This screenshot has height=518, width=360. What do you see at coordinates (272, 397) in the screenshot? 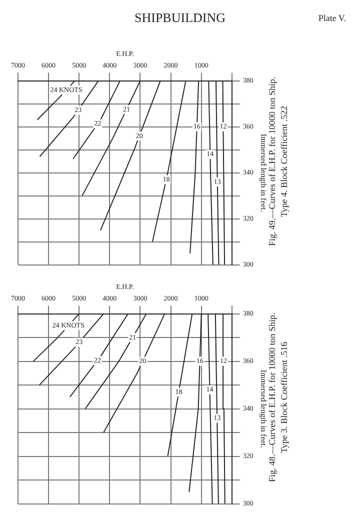
I see `caption: Fig. 48.—Curves of E.H.P. for 10000 ton Ship.` at bounding box center [272, 397].